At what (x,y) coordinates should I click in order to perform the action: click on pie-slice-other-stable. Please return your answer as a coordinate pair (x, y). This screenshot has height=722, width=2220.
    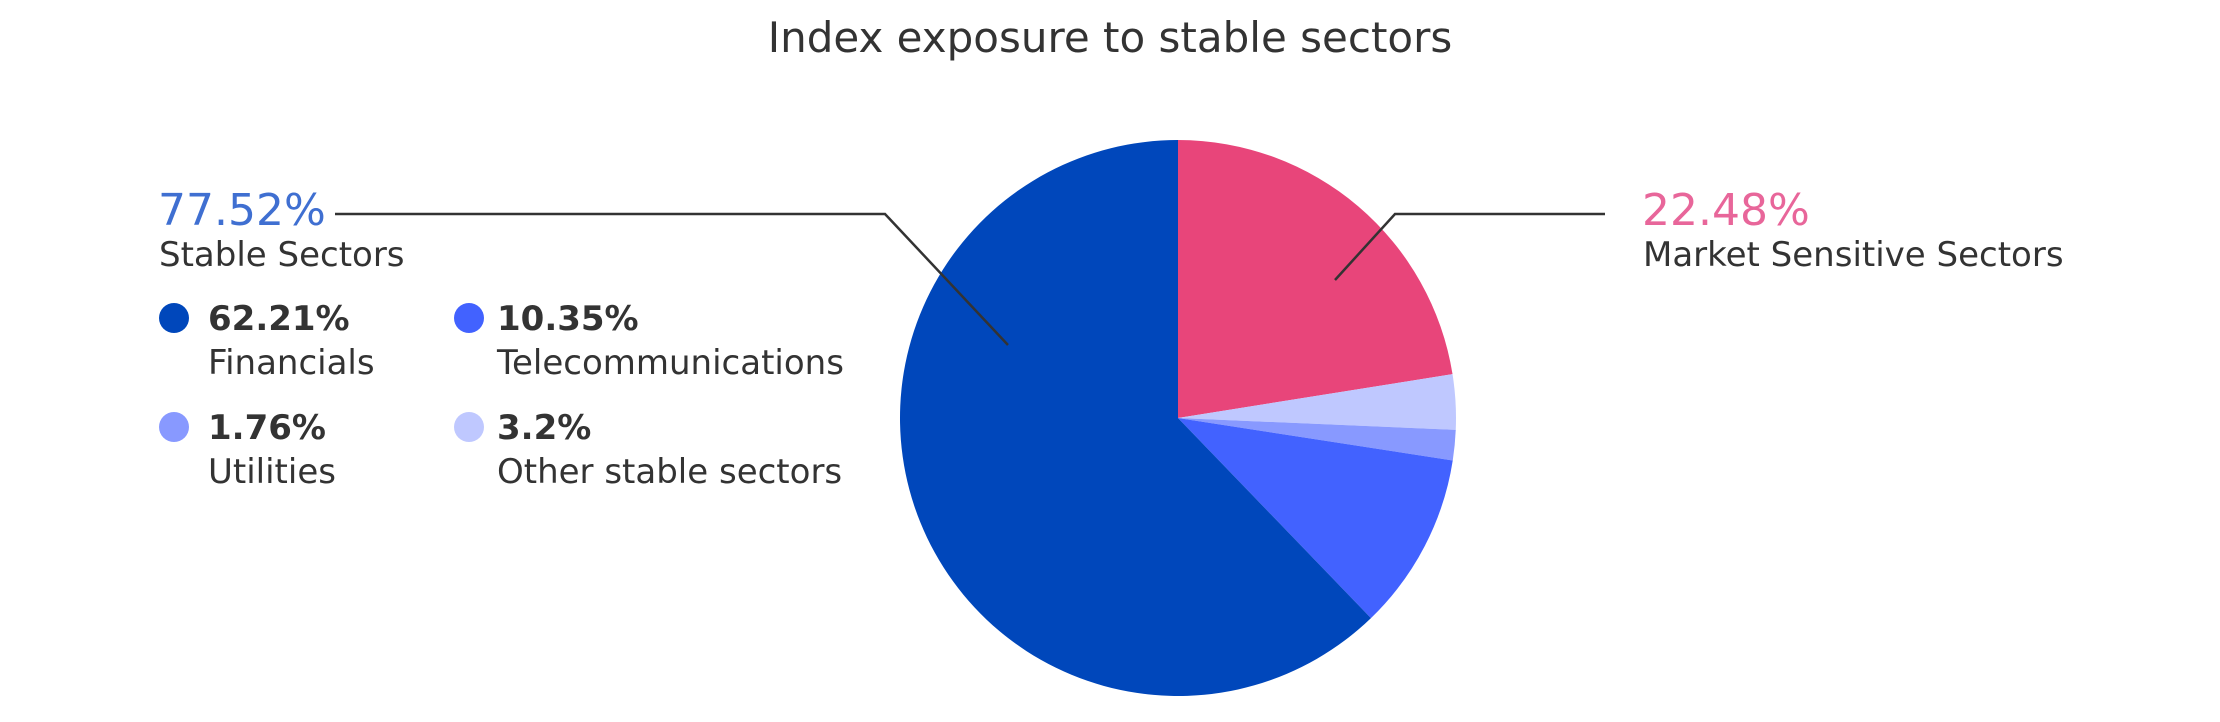
    Looking at the image, I should click on (1317, 402).